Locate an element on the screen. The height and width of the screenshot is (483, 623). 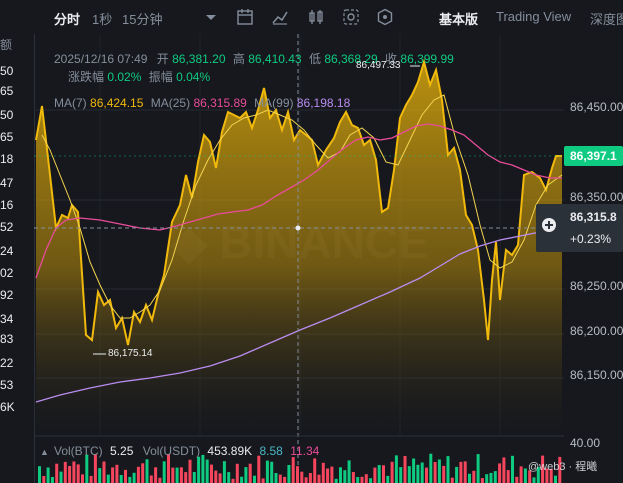
add-order-icon is located at coordinates (549, 225).